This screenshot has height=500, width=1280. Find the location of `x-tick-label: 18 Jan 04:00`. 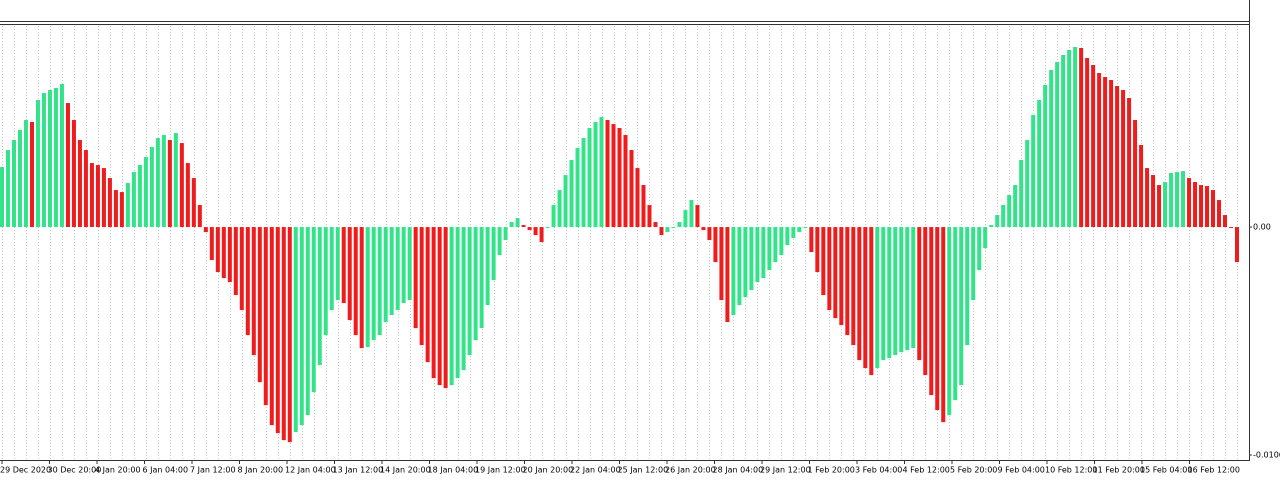

x-tick-label: 18 Jan 04:00 is located at coordinates (453, 470).